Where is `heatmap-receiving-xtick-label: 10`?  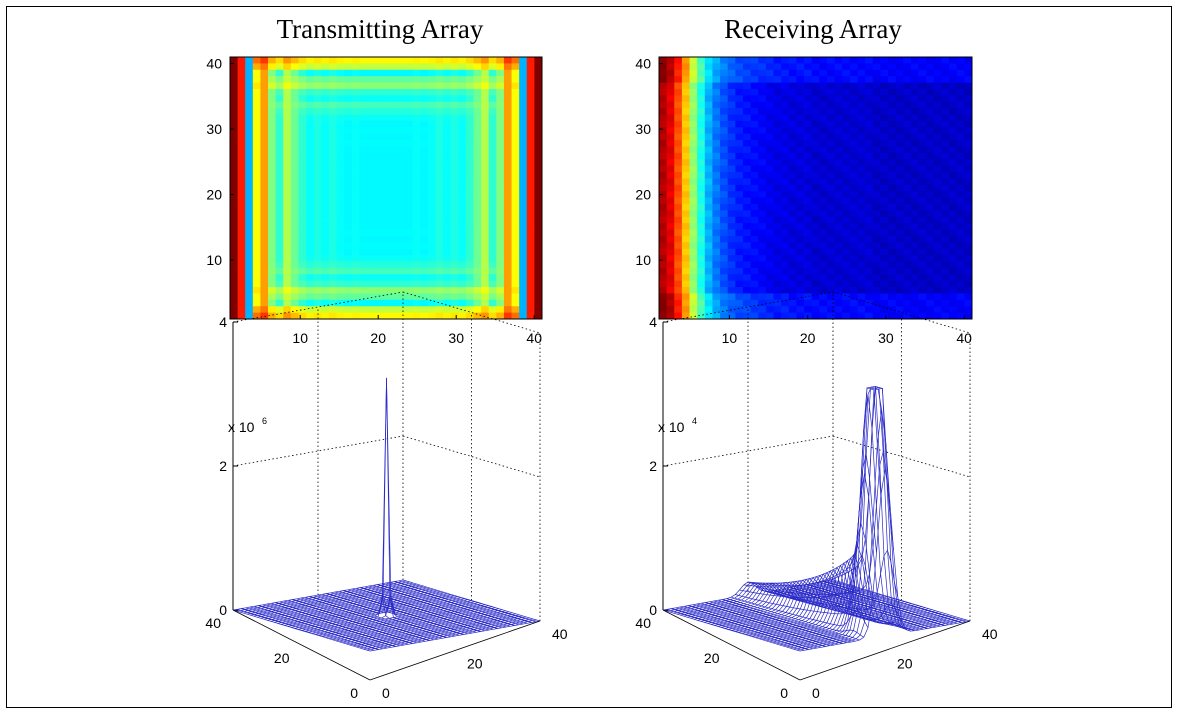 heatmap-receiving-xtick-label: 10 is located at coordinates (730, 338).